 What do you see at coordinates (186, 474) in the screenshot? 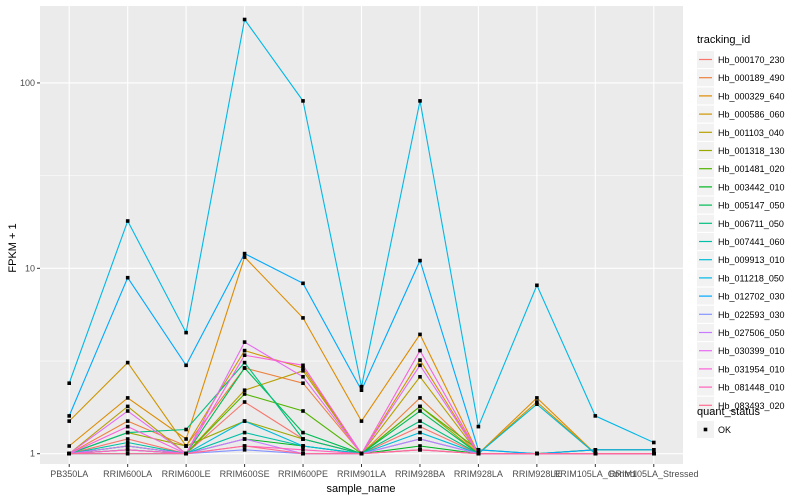
I see `x-tick-label: RRIM600LE` at bounding box center [186, 474].